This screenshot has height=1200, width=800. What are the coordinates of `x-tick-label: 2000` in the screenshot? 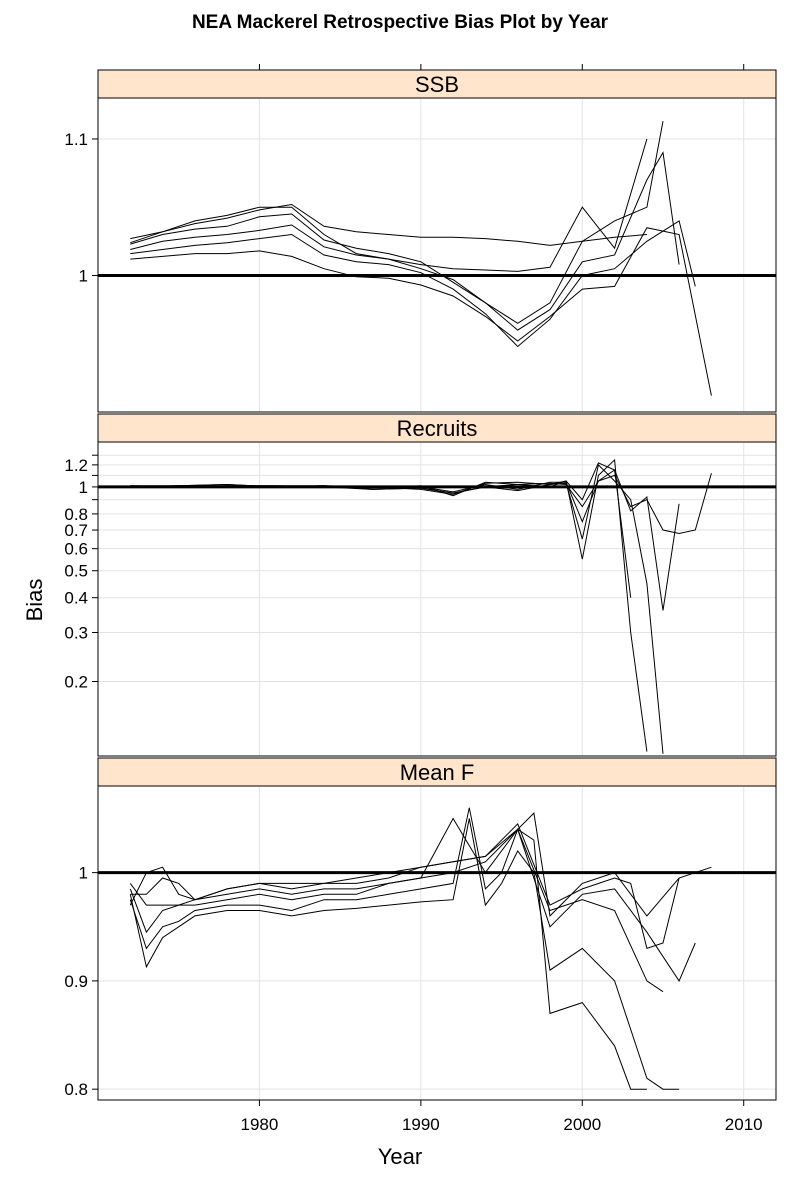 It's located at (582, 1124).